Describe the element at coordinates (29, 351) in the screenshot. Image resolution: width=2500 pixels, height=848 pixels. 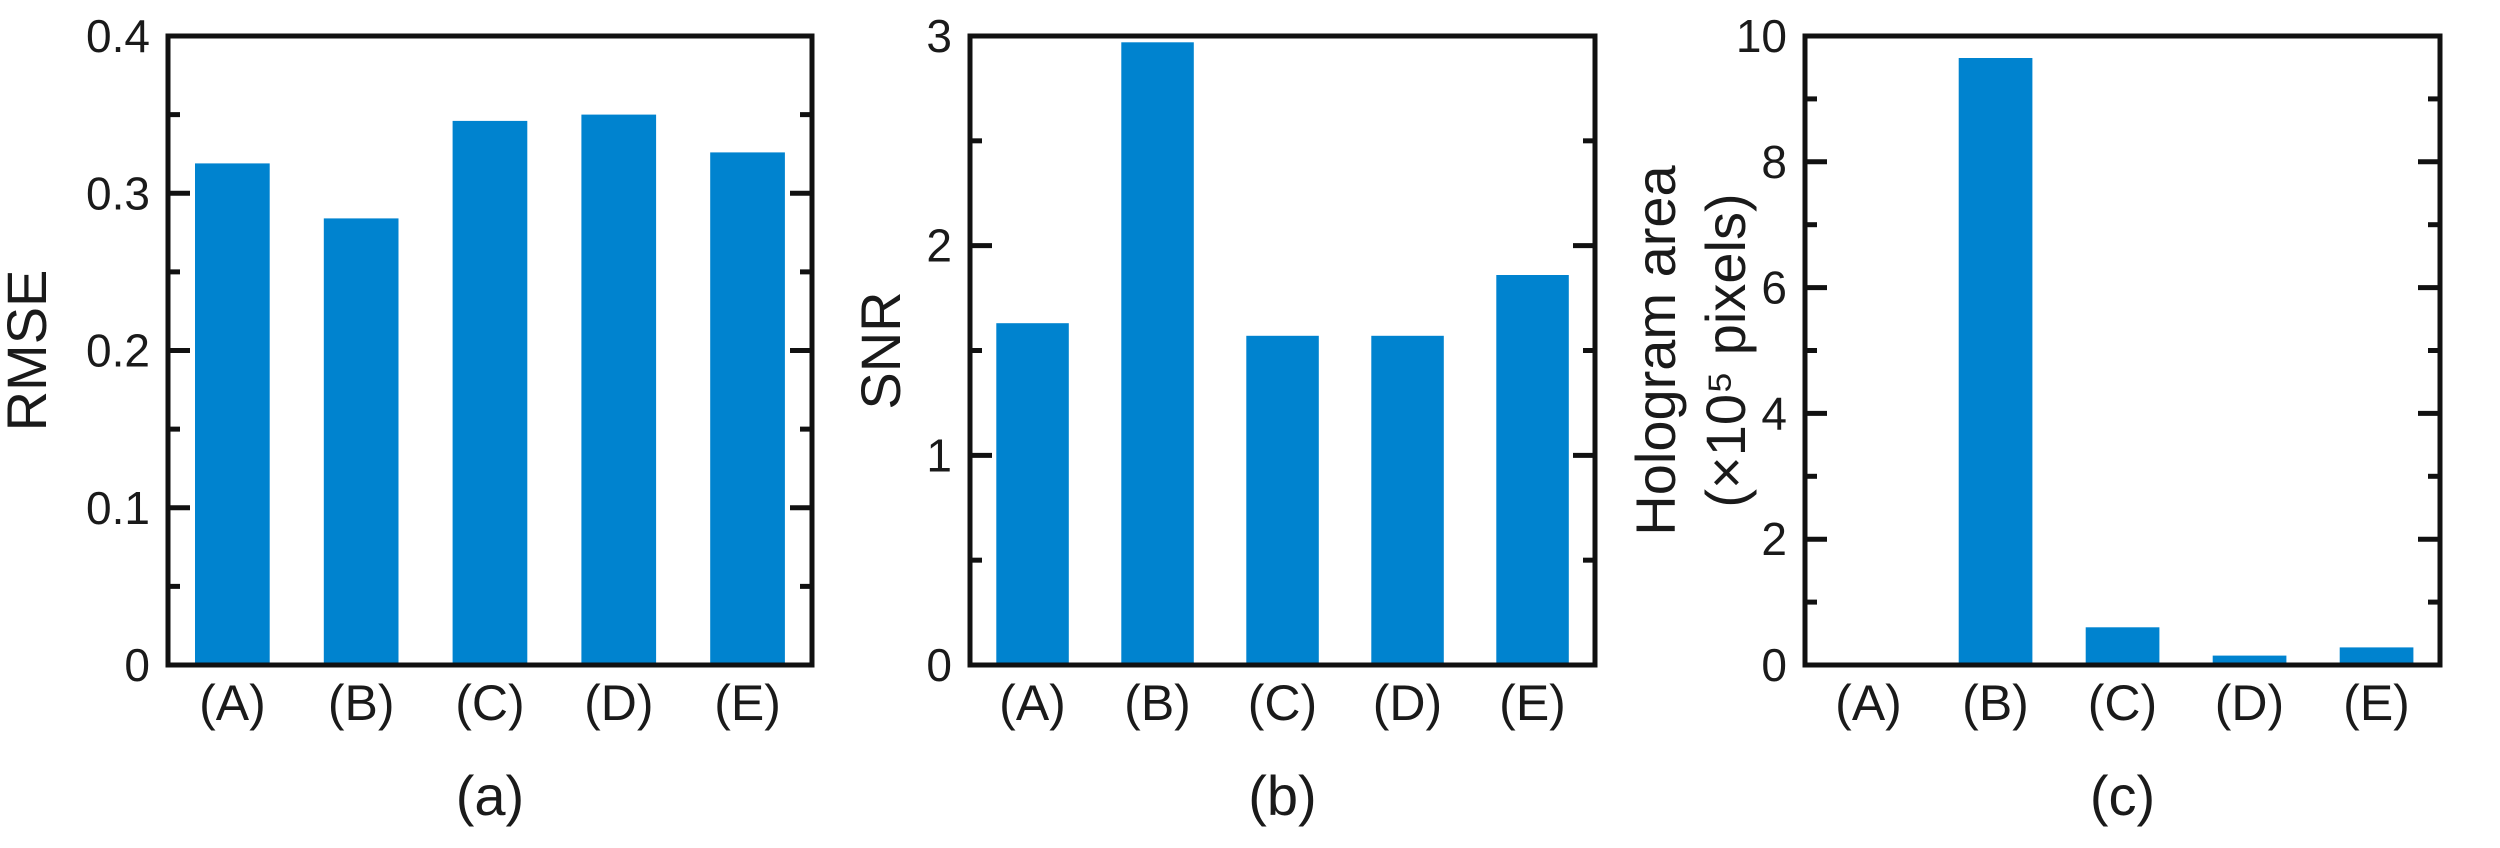
I see `y-axis-label: RMSE` at that location.